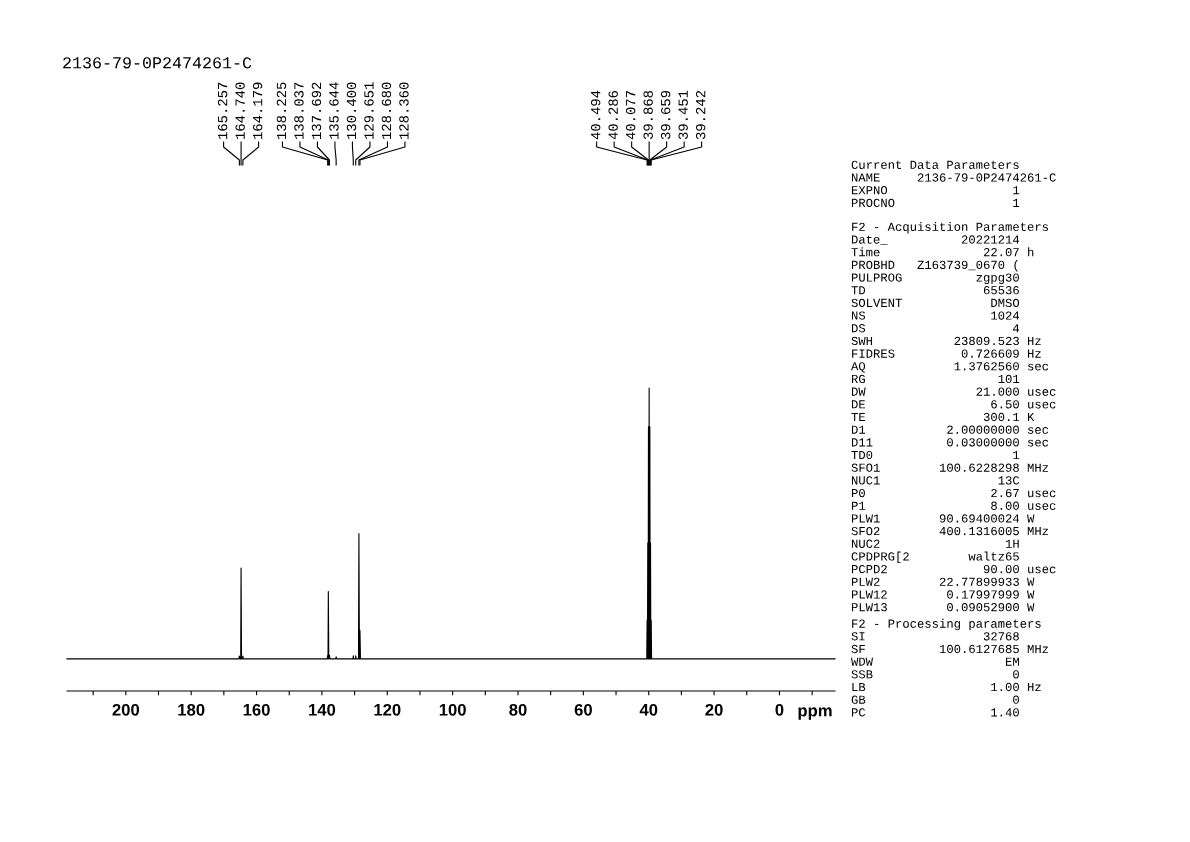  What do you see at coordinates (222, 110) in the screenshot?
I see `annotation: 165.257` at bounding box center [222, 110].